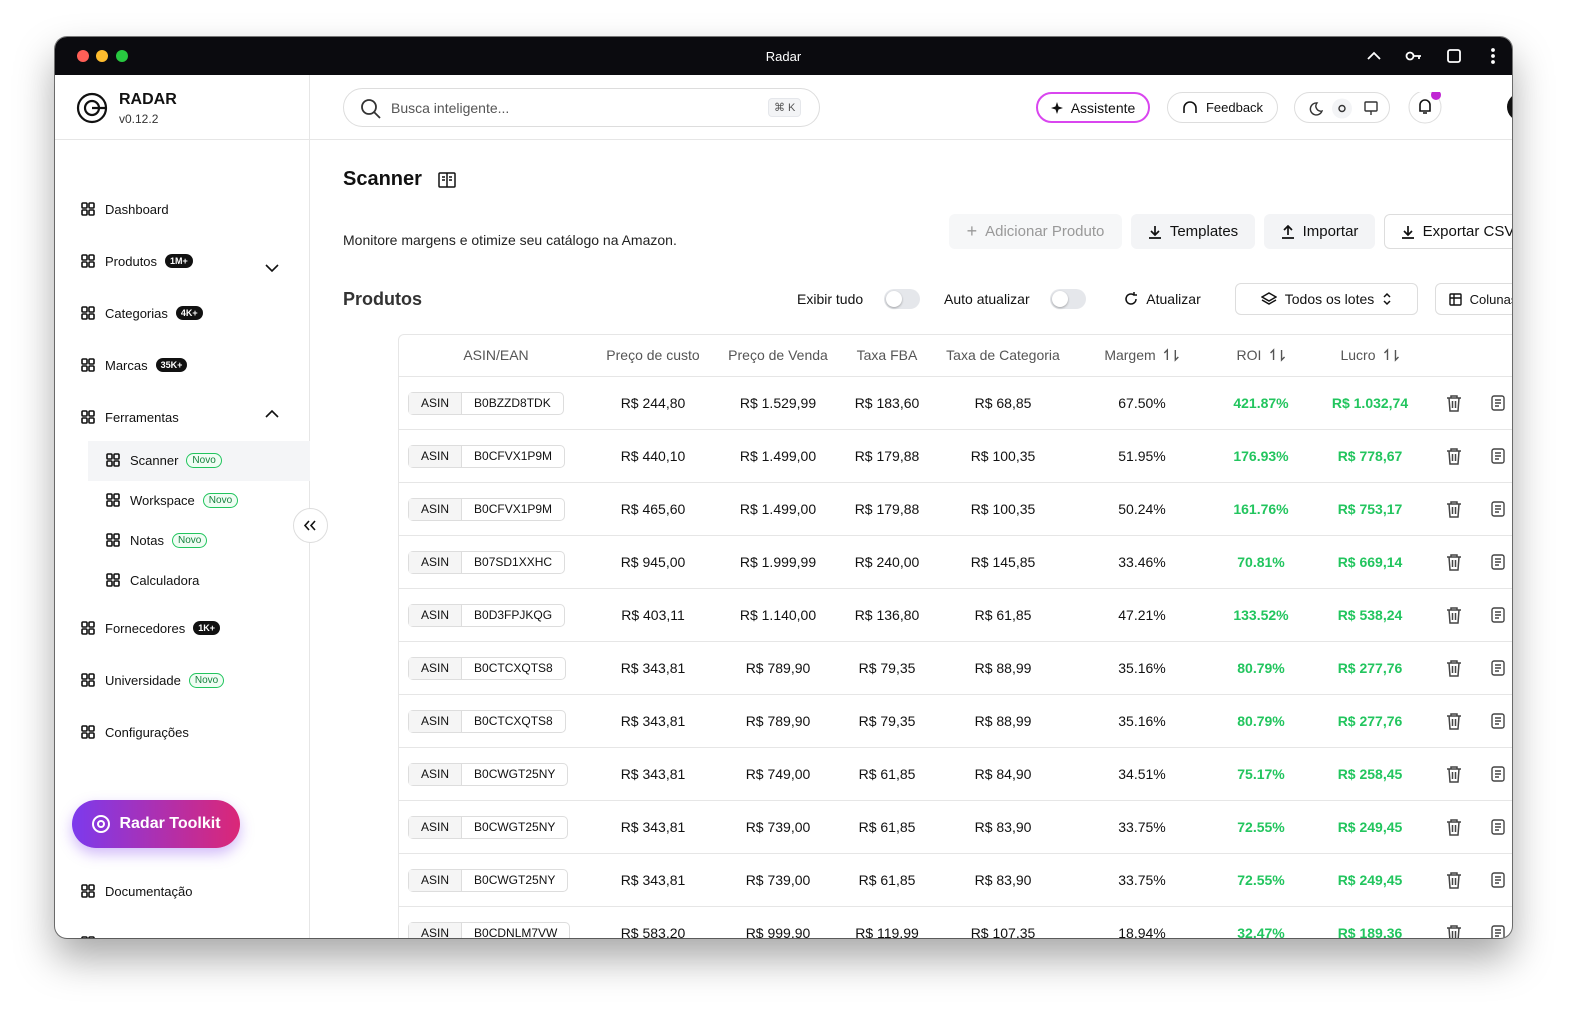 This screenshot has height=1015, width=1573. I want to click on zoom-dot, so click(122, 56).